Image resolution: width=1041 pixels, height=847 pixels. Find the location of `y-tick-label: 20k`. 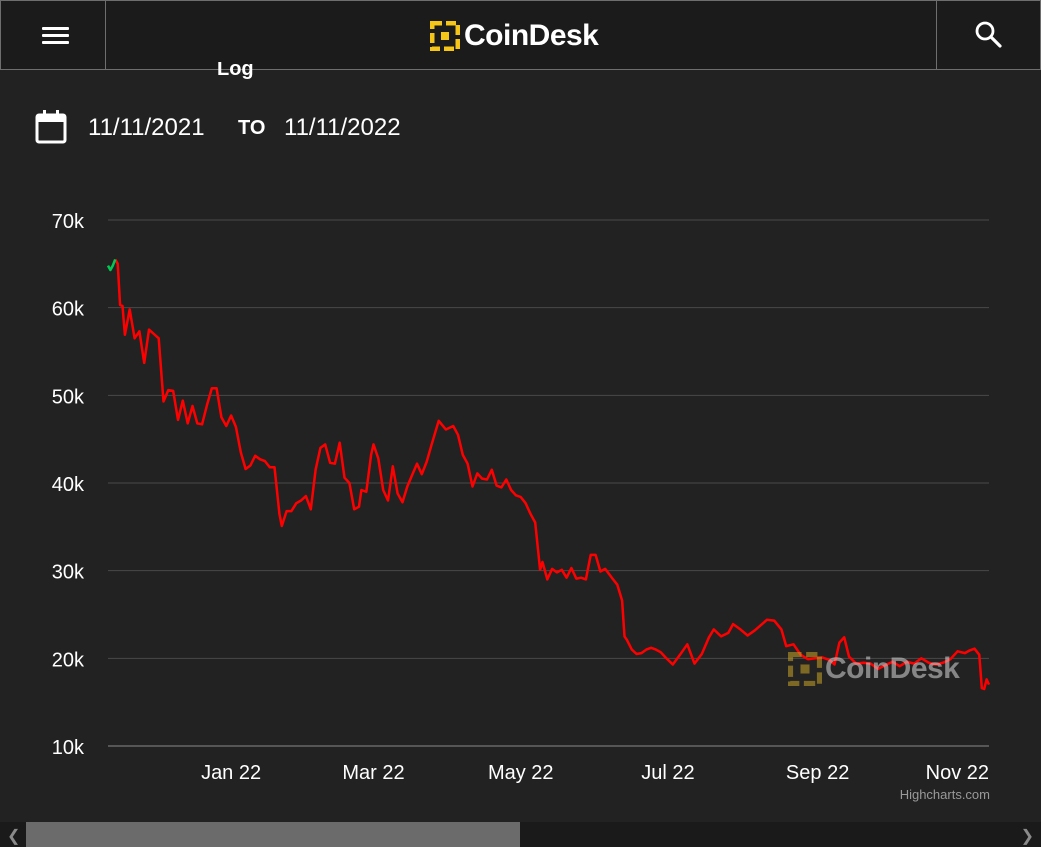

y-tick-label: 20k is located at coordinates (68, 660).